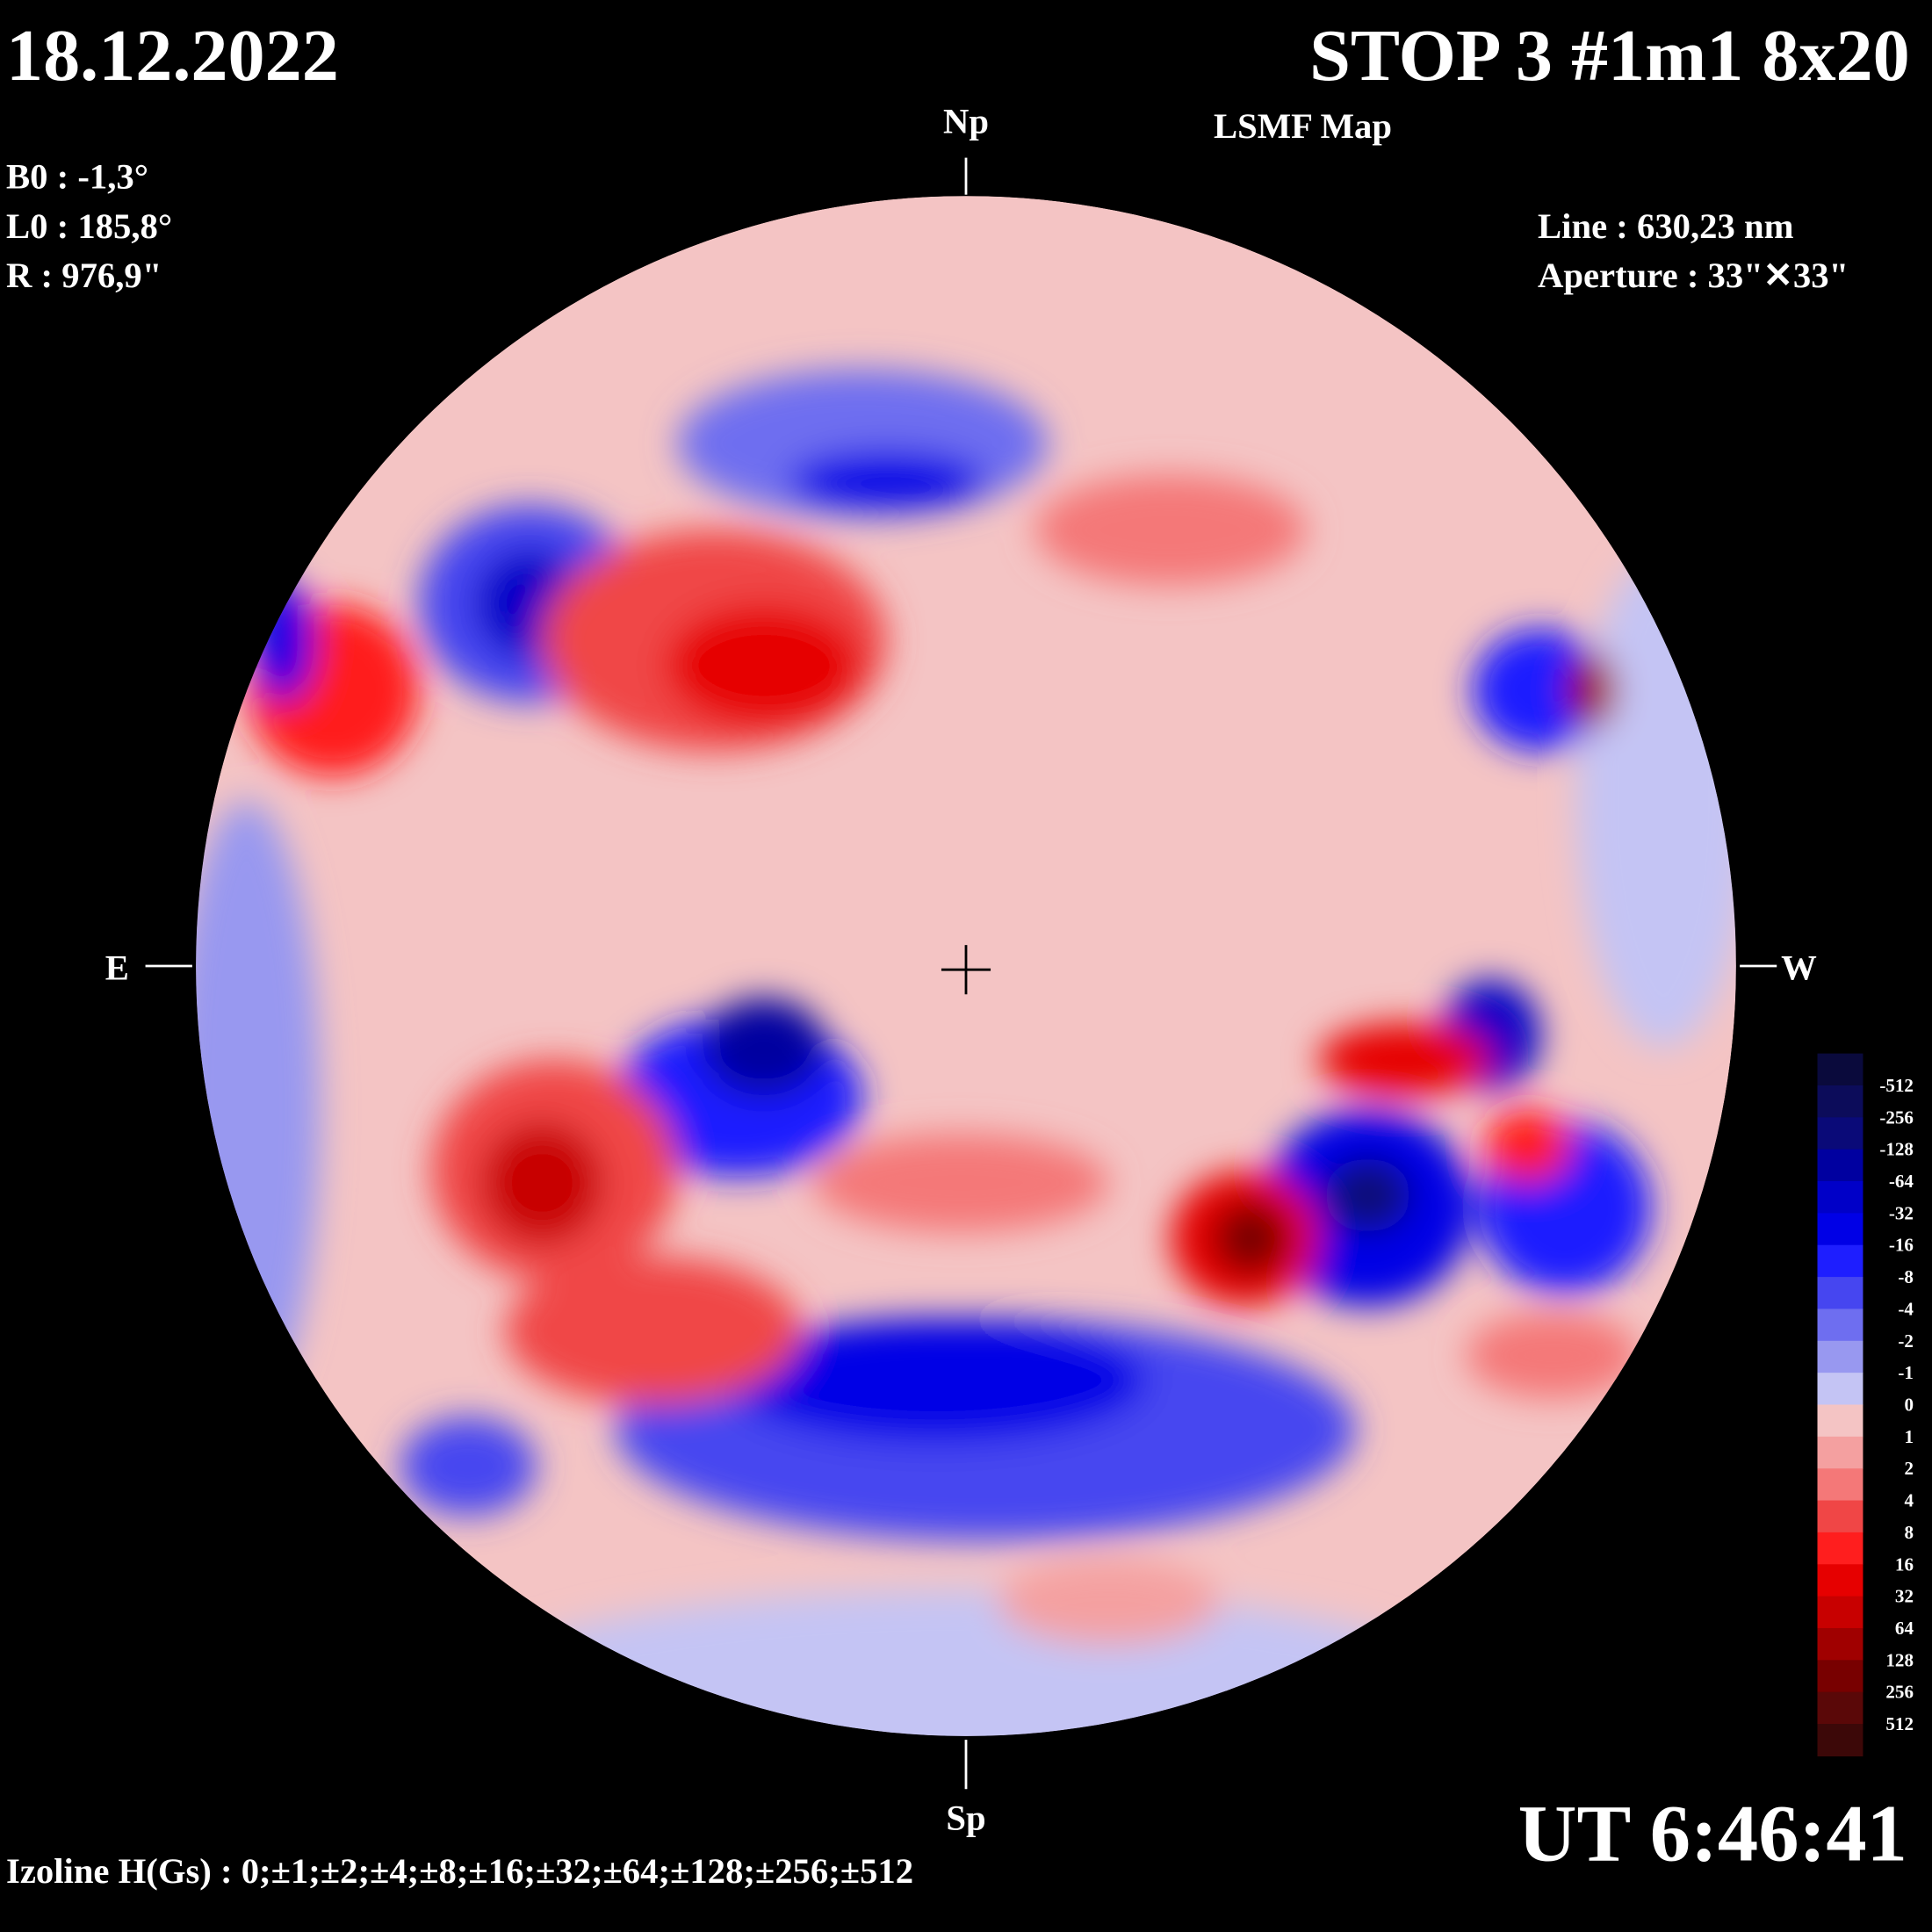 This screenshot has height=1932, width=1932. What do you see at coordinates (117, 968) in the screenshot?
I see `east: E` at bounding box center [117, 968].